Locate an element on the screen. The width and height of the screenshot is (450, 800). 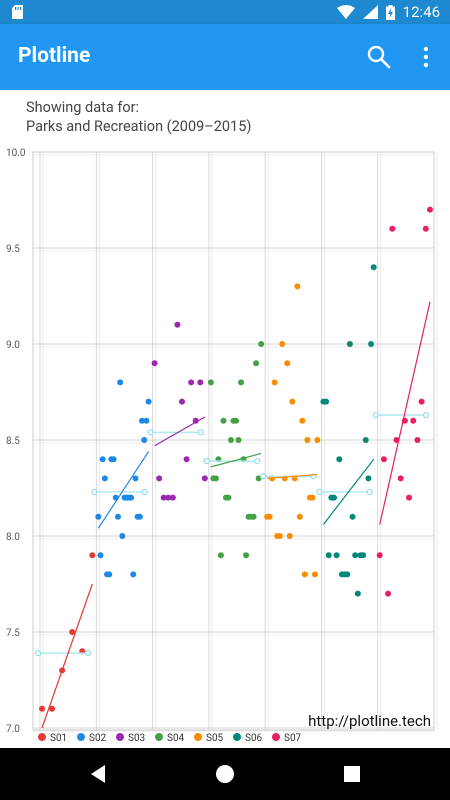
home-icon is located at coordinates (225, 774).